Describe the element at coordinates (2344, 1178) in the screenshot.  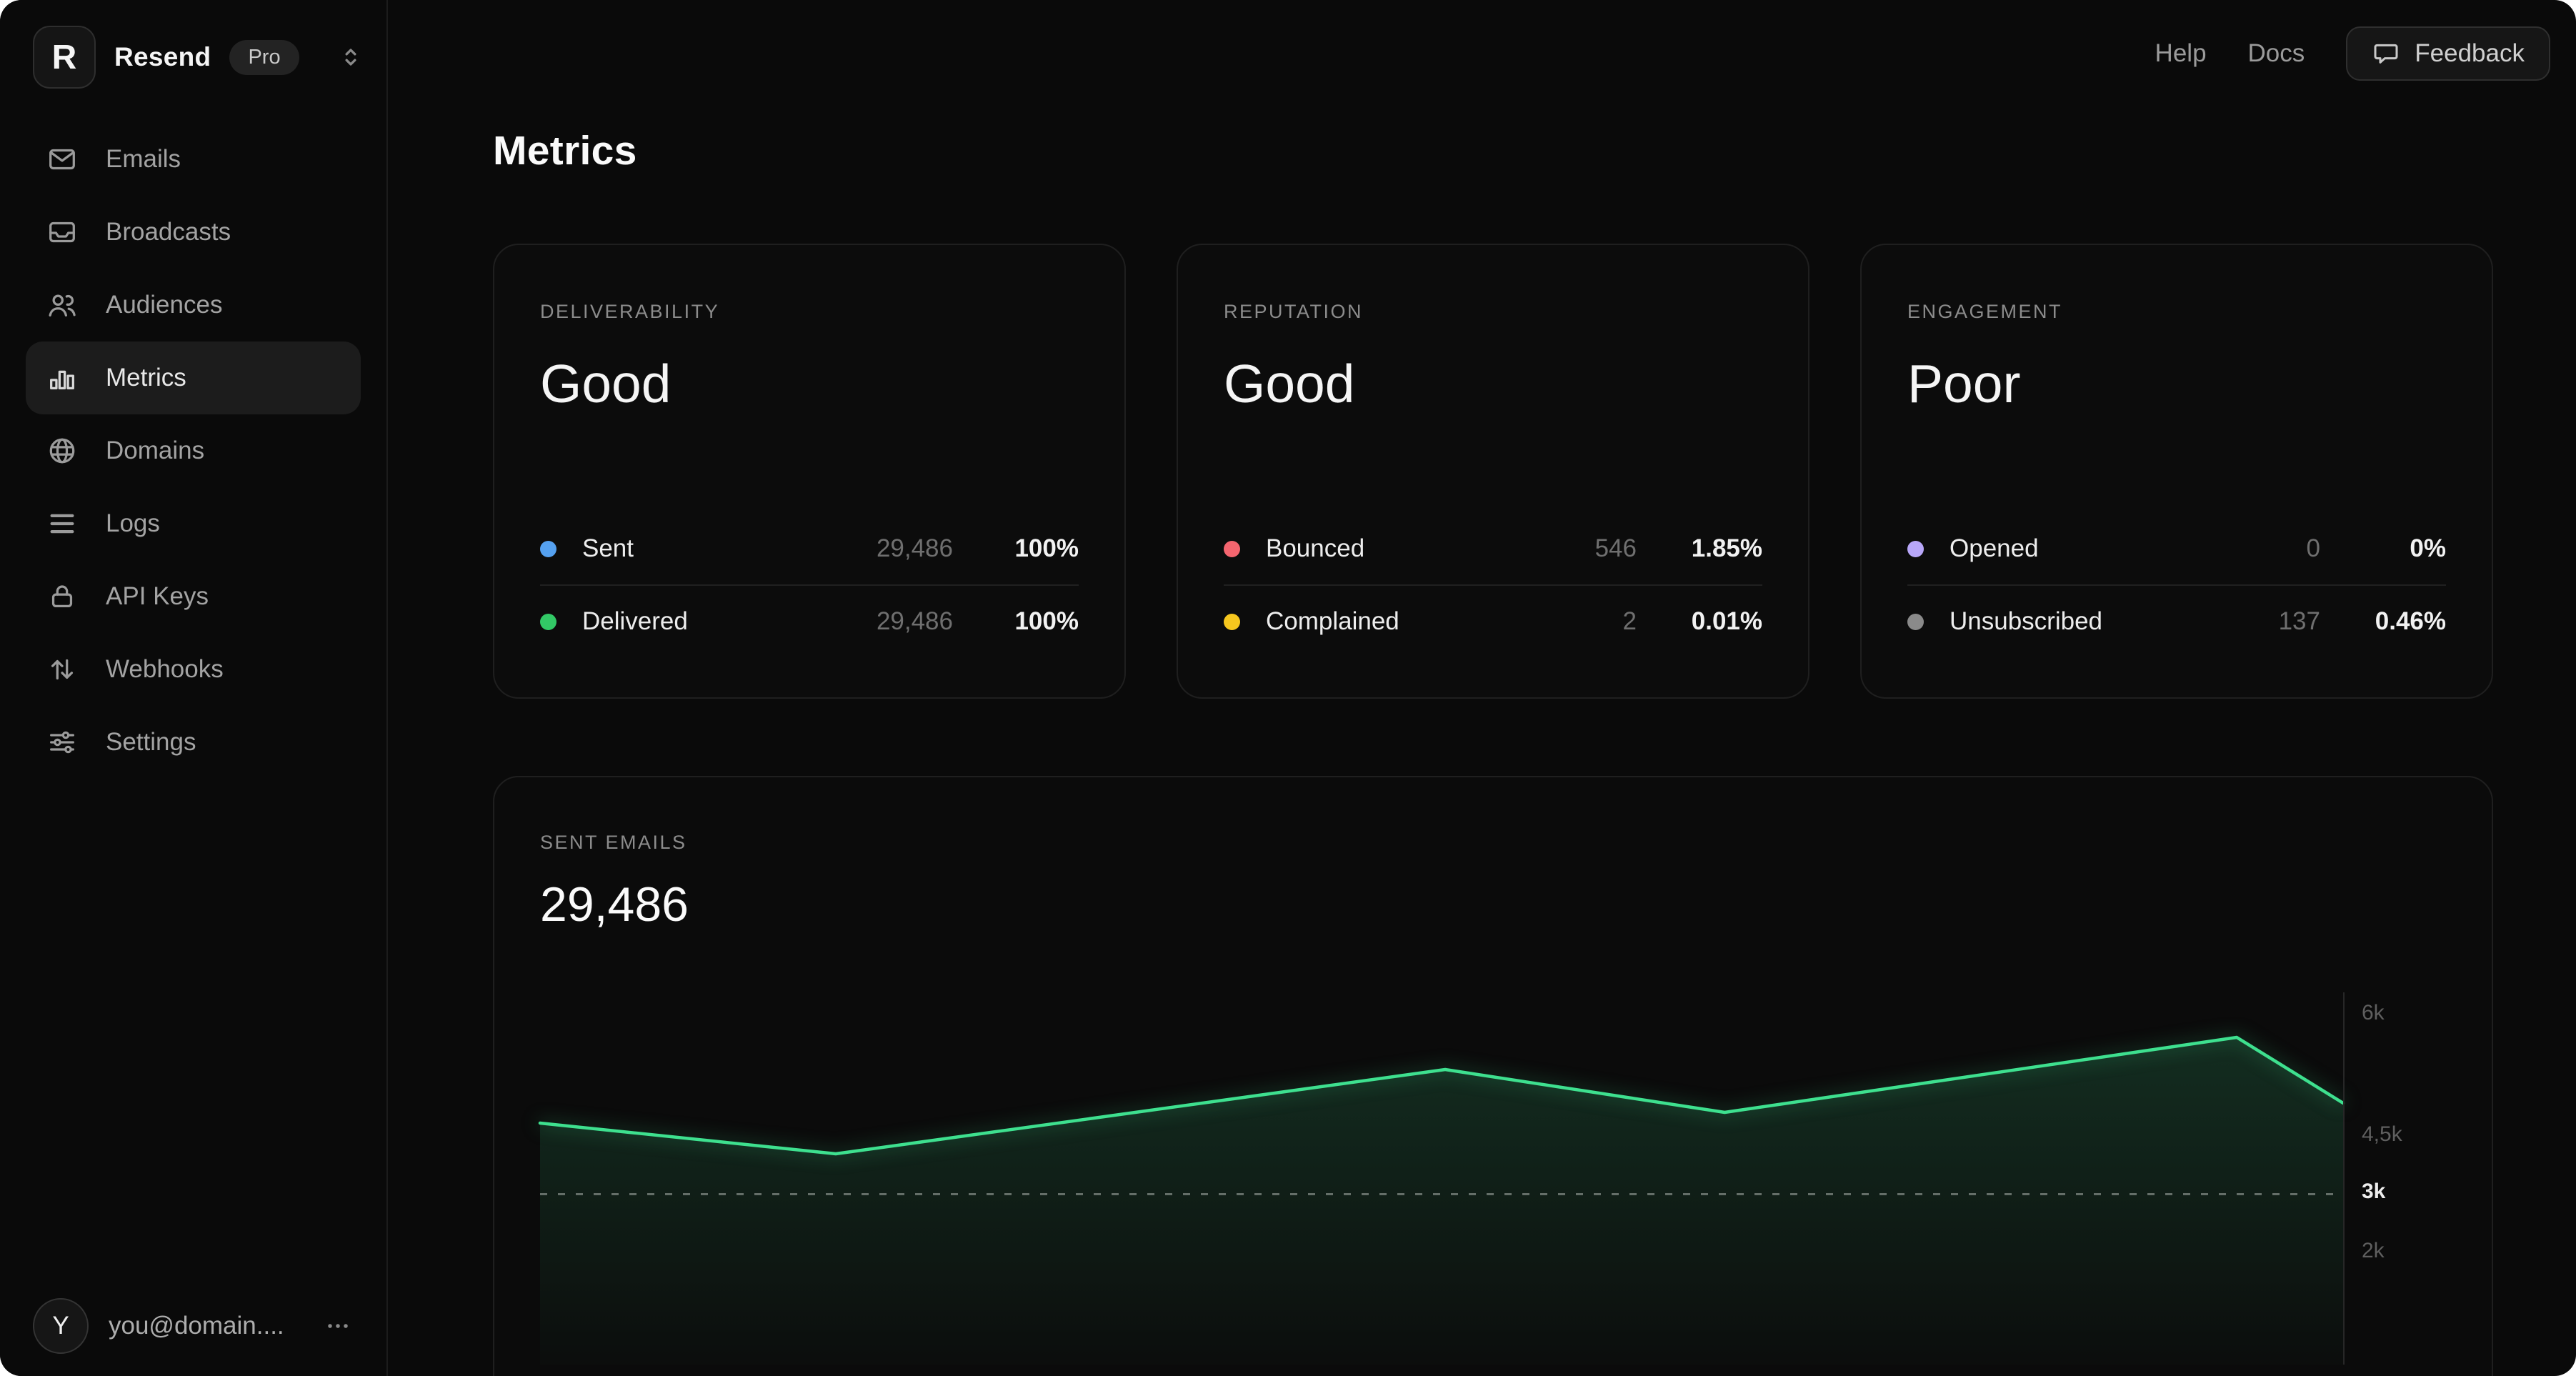
I see `y-axis-line` at that location.